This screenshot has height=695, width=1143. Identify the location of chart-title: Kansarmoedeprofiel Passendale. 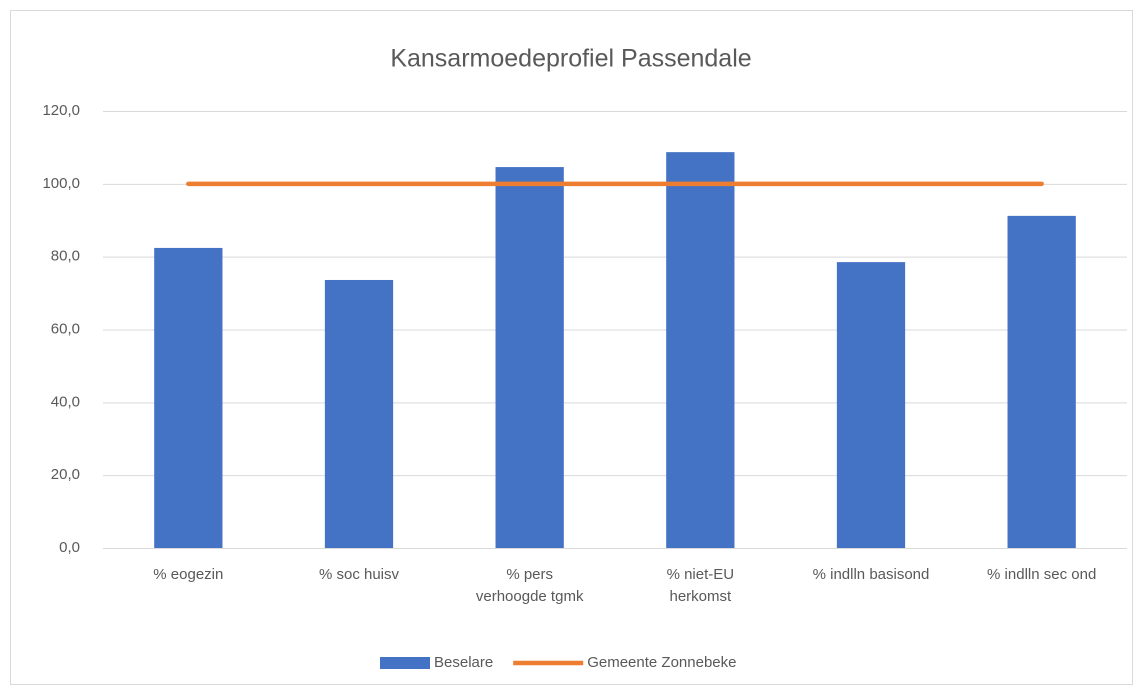
(570, 59).